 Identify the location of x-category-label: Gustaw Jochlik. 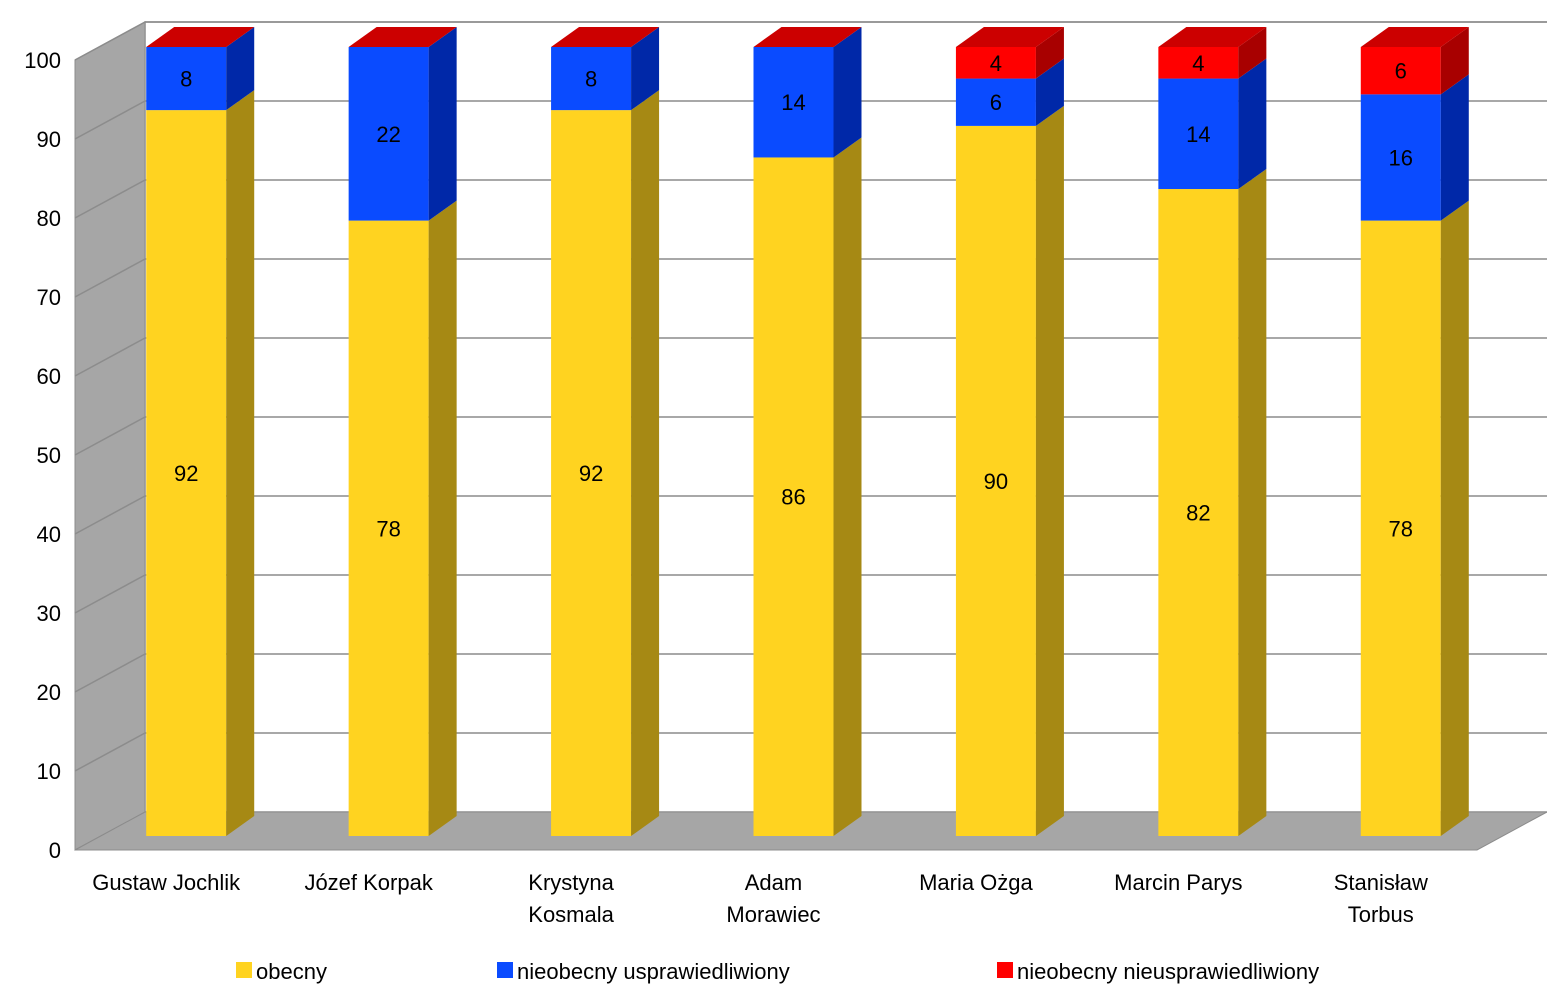
(166, 882).